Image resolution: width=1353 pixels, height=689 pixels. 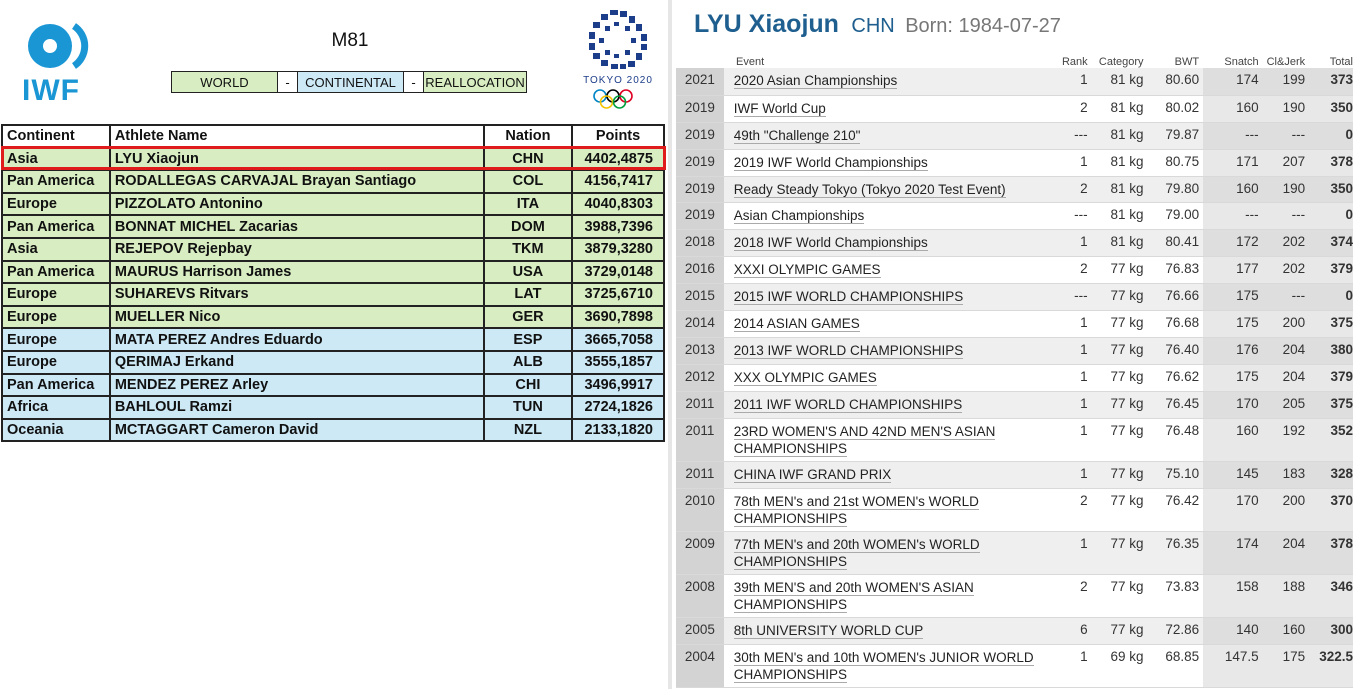 What do you see at coordinates (700, 553) in the screenshot?
I see `year-cell: 2009` at bounding box center [700, 553].